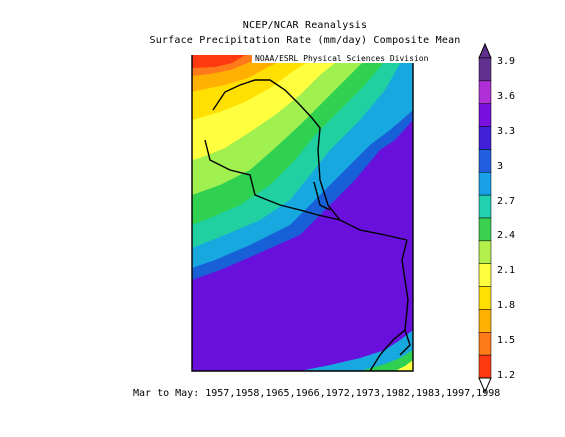 The image size is (565, 437). Describe the element at coordinates (218, 61) in the screenshot. I see `contour-0.6` at that location.